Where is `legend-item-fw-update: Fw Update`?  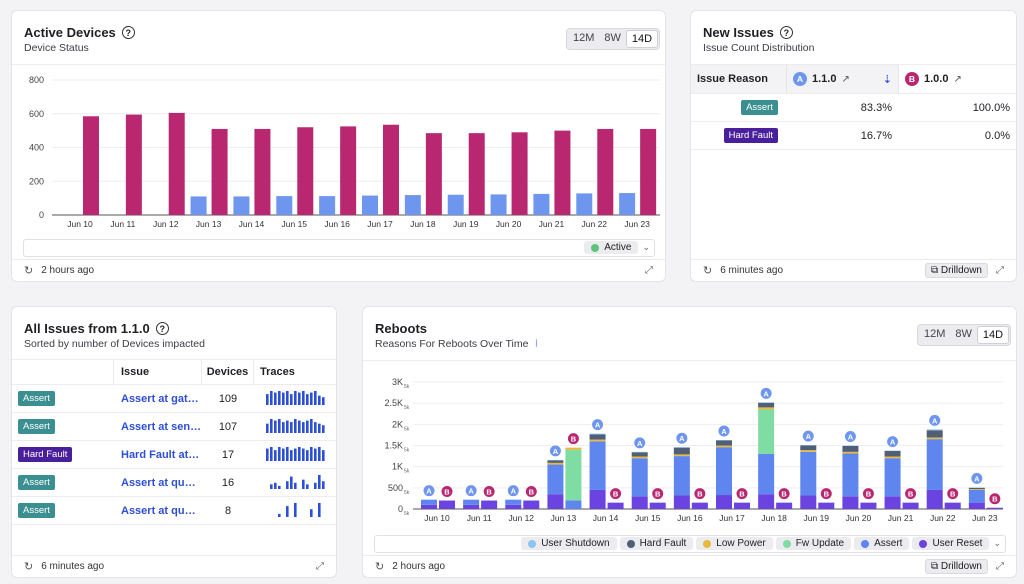
legend-item-fw-update: Fw Update is located at coordinates (813, 543).